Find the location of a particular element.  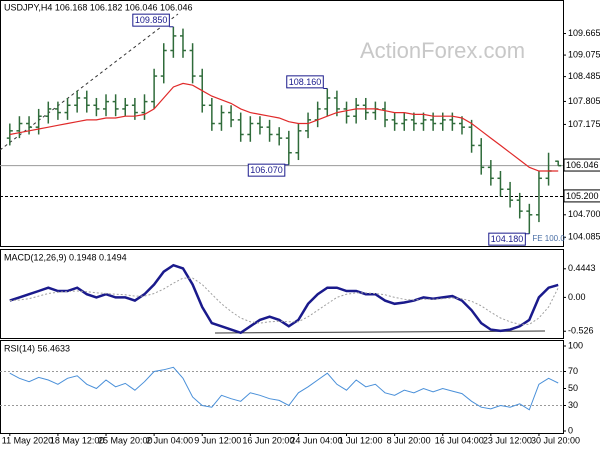

y-tick-label: 30 is located at coordinates (573, 405).